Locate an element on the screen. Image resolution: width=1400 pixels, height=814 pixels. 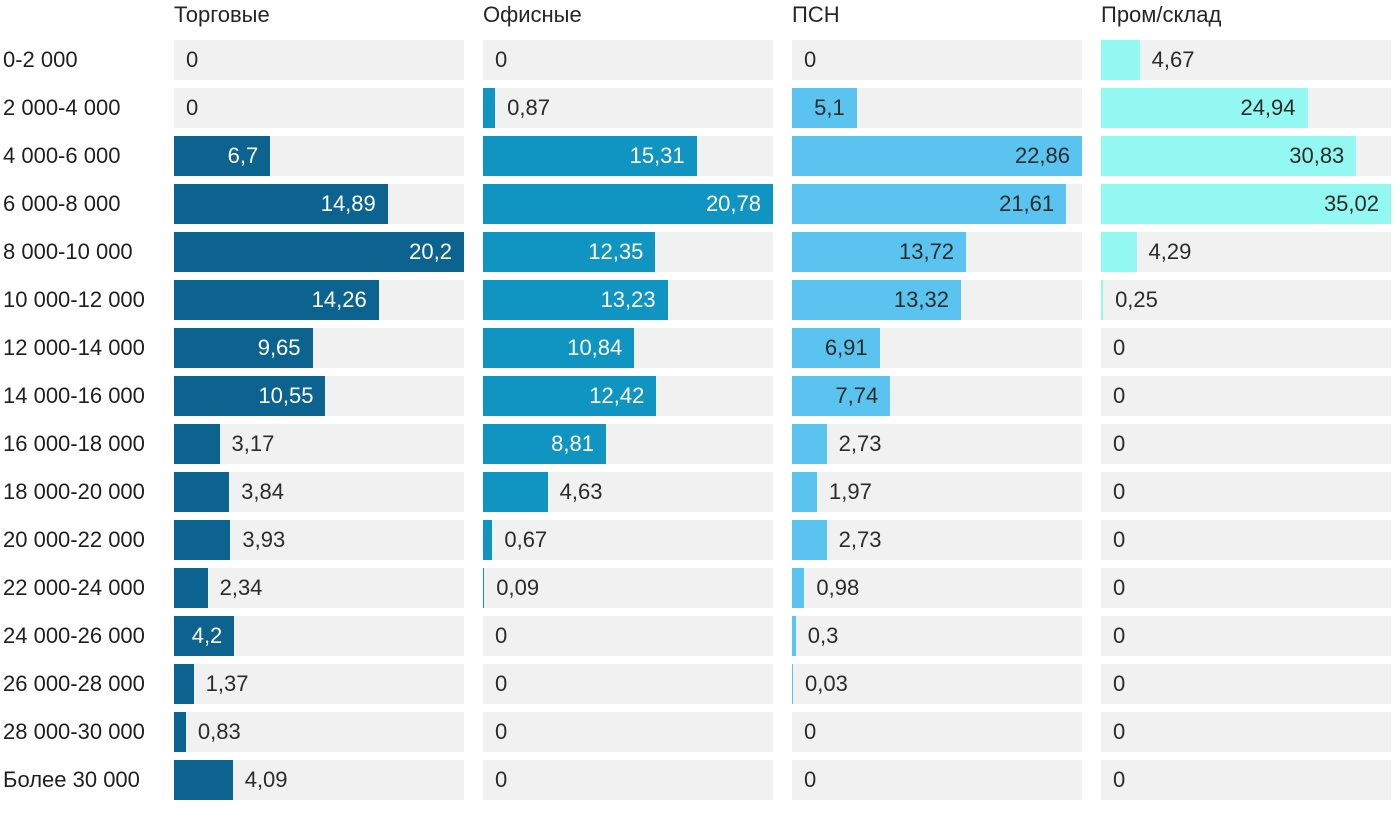
bar-track: 6,7 is located at coordinates (319, 156).